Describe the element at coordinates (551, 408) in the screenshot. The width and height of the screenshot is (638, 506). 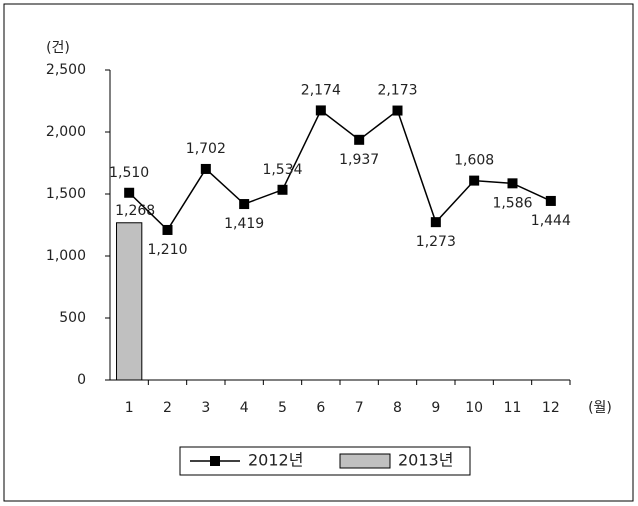
I see `x-tick-label: 12` at that location.